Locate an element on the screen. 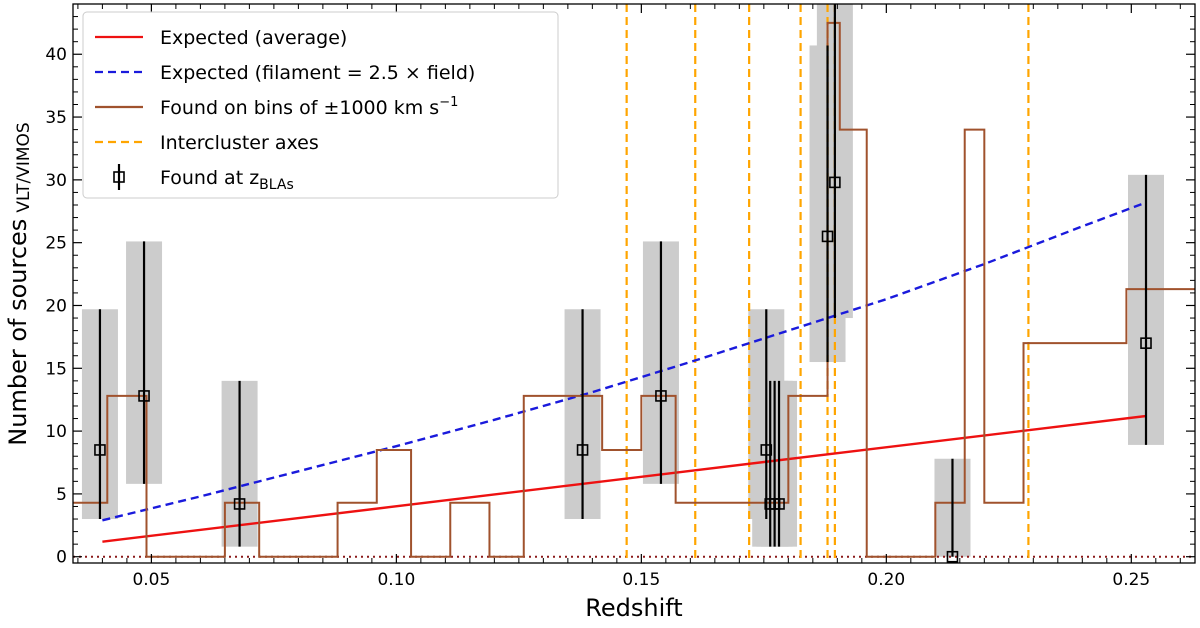  legend-box is located at coordinates (320, 105).